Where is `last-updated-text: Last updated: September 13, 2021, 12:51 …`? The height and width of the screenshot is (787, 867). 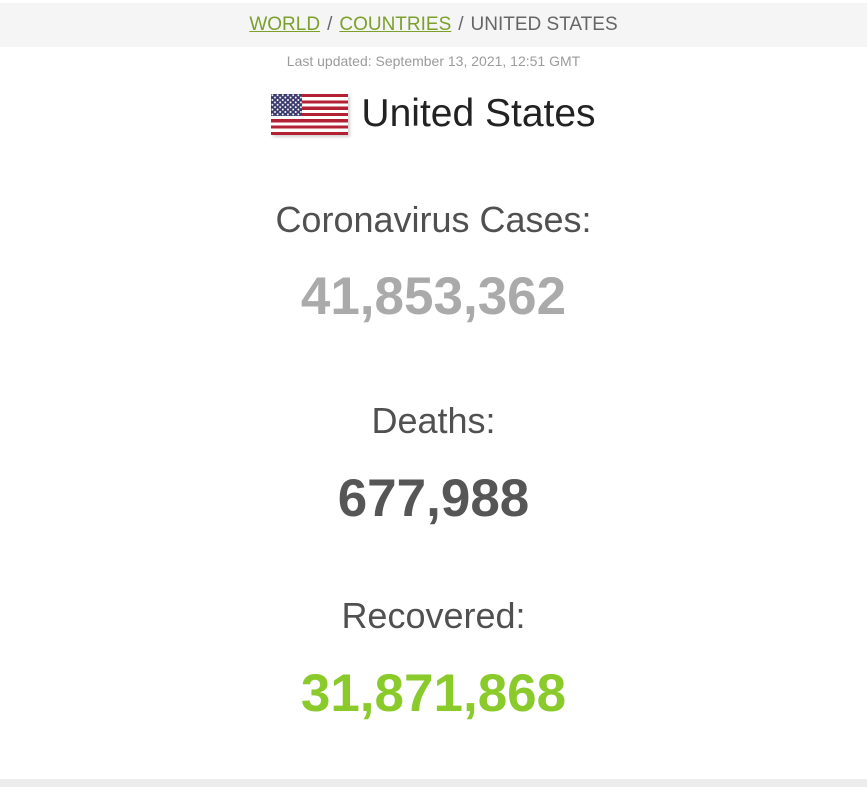
last-updated-text: Last updated: September 13, 2021, 12:51 … is located at coordinates (433, 61).